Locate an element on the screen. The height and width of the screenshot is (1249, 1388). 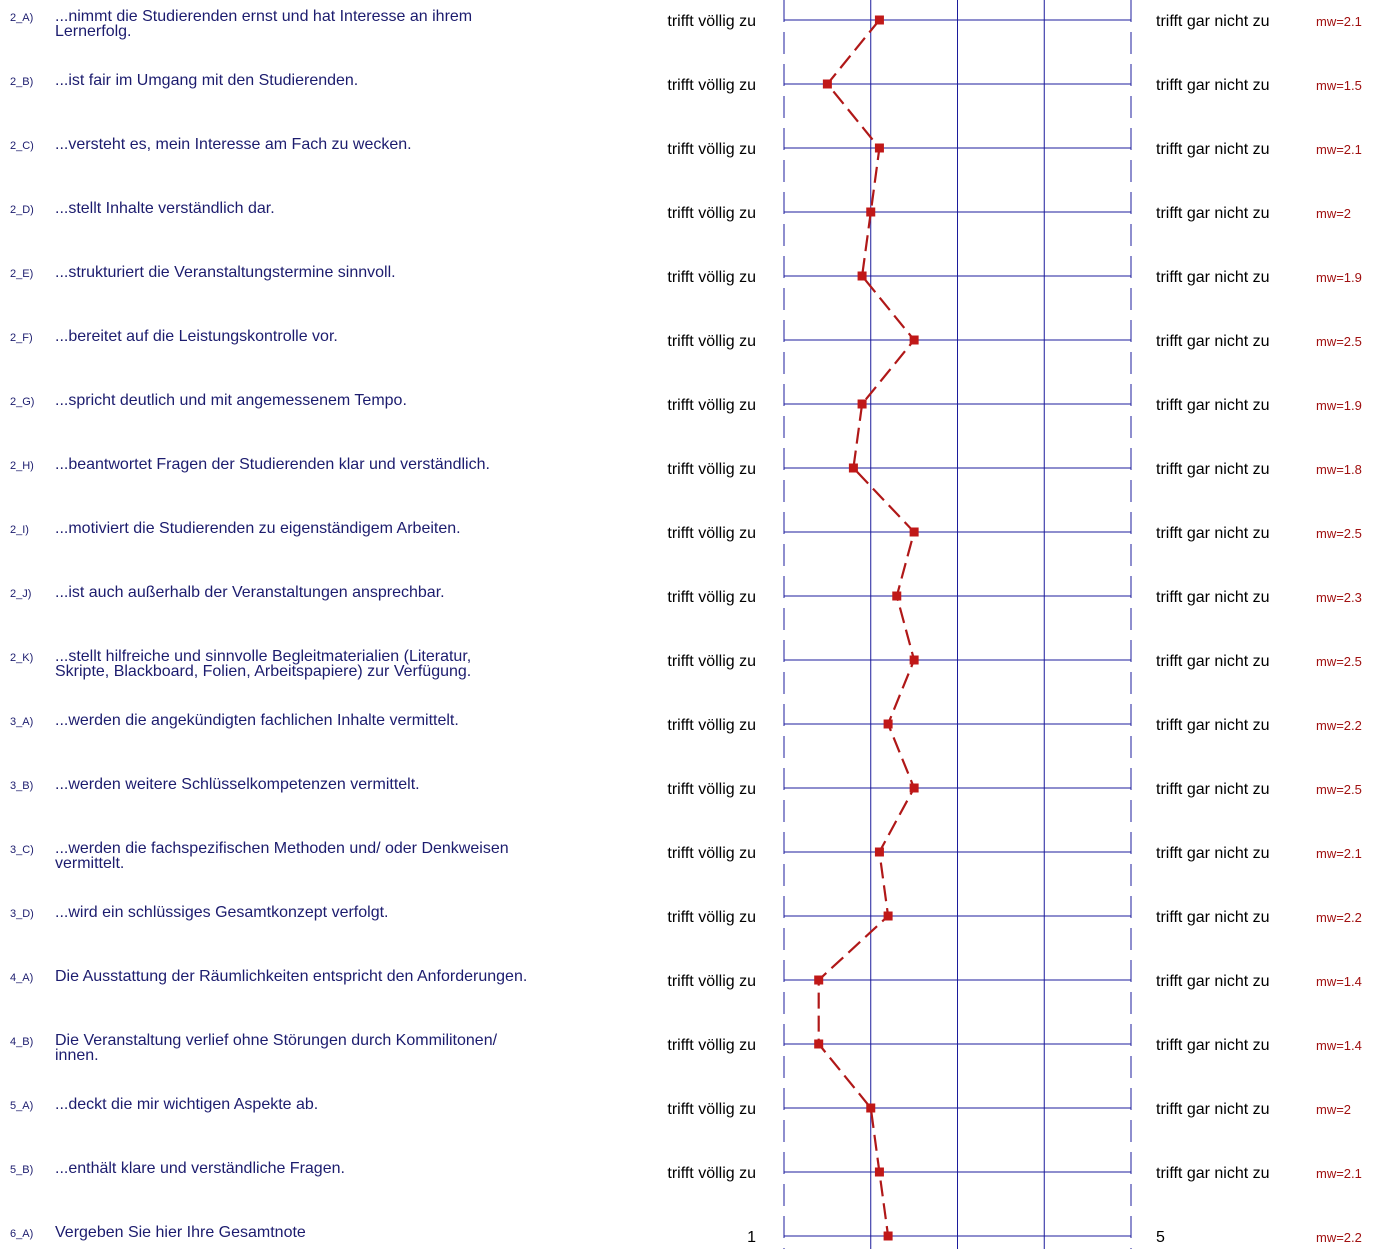
mean-value-label: mw=1.8 is located at coordinates (1339, 469).